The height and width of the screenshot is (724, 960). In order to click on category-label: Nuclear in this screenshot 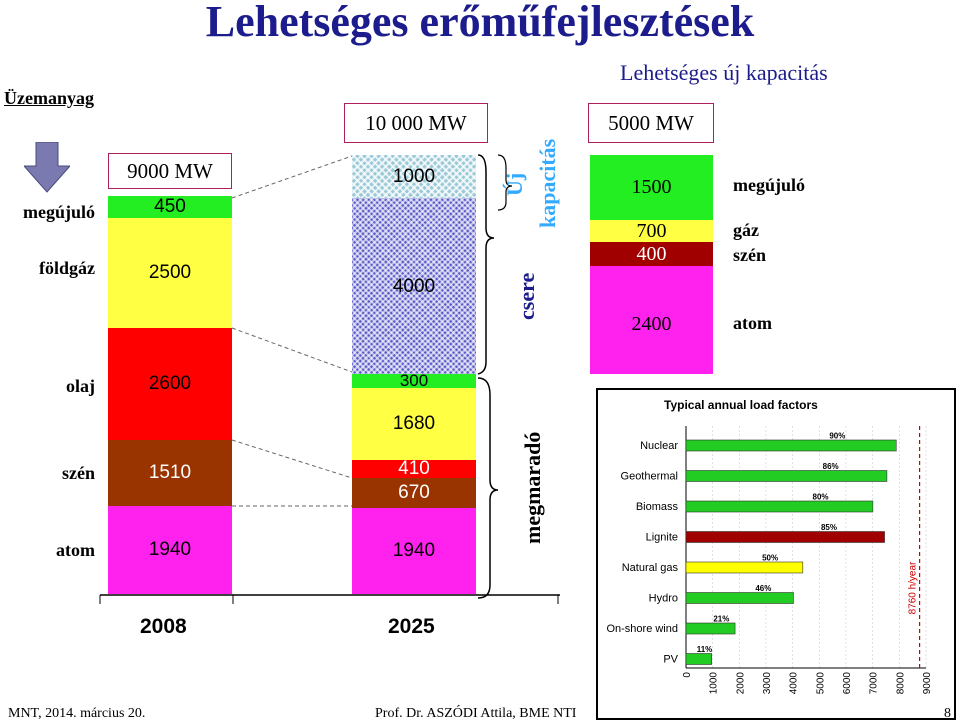, I will do `click(659, 446)`.